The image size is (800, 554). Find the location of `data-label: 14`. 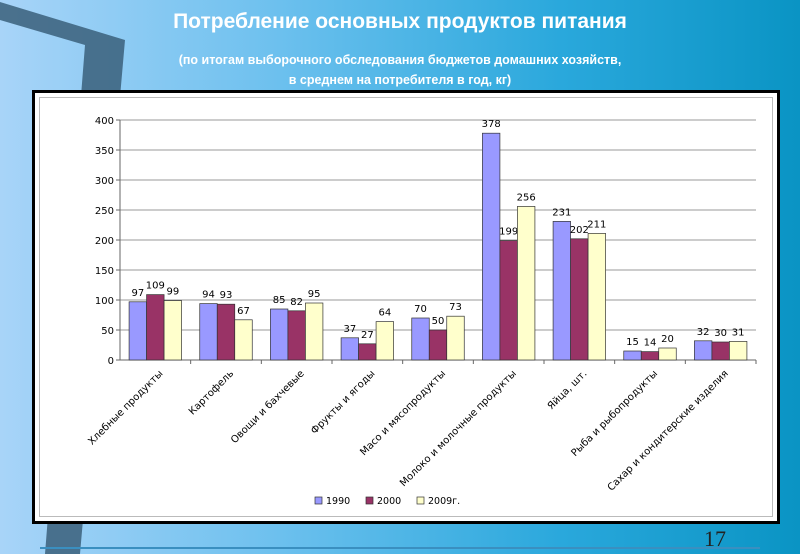

data-label: 14 is located at coordinates (650, 343).